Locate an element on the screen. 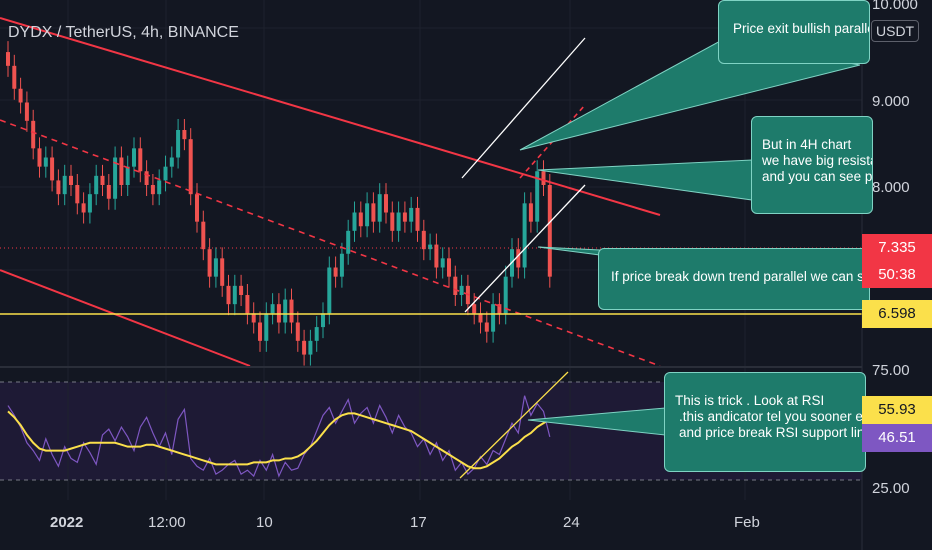 The height and width of the screenshot is (550, 932). rsi-line is located at coordinates (279, 436).